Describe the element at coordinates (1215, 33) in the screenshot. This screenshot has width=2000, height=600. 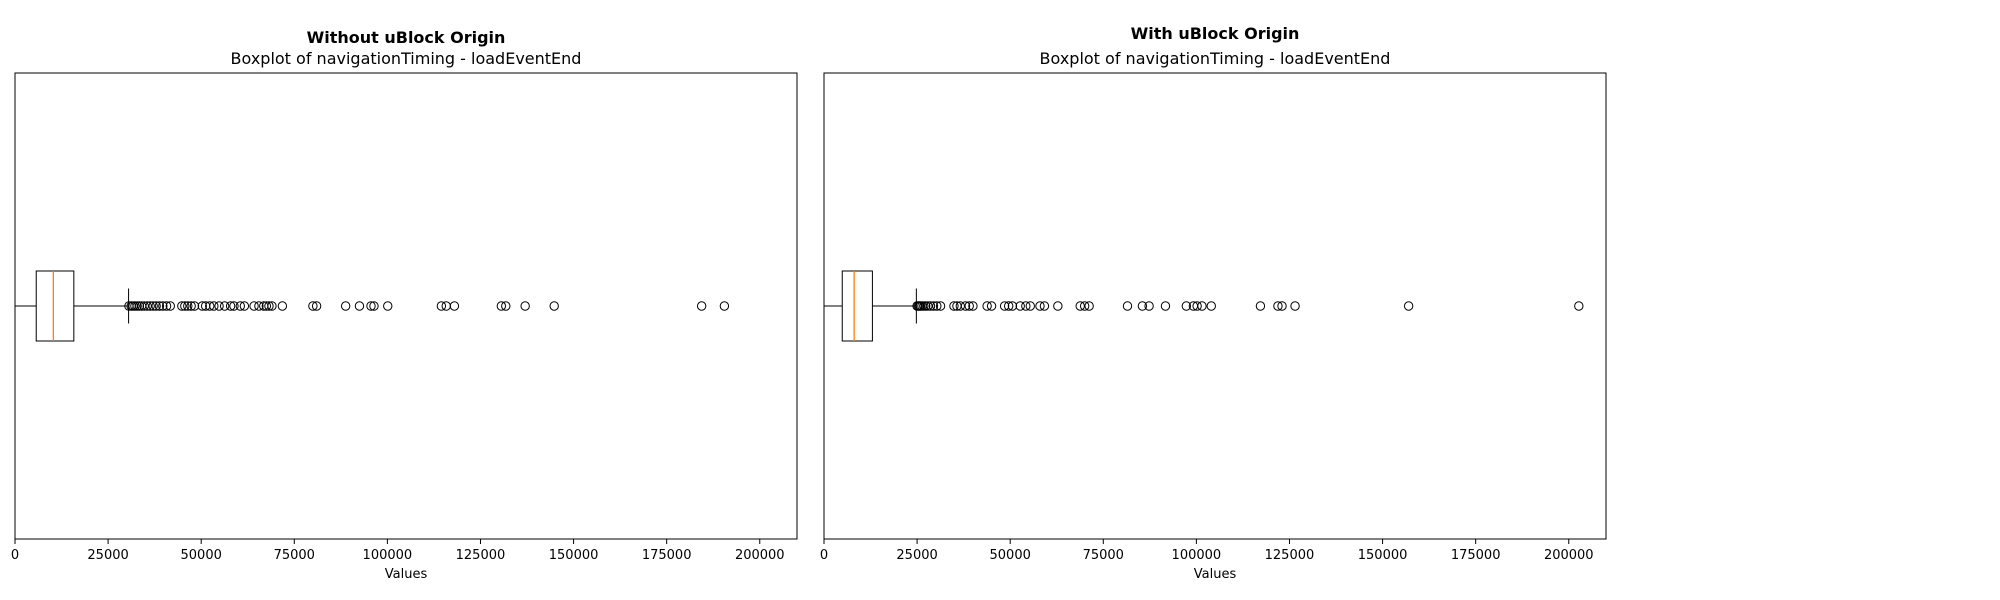
I see `chart-title: With uBlock Origin` at that location.